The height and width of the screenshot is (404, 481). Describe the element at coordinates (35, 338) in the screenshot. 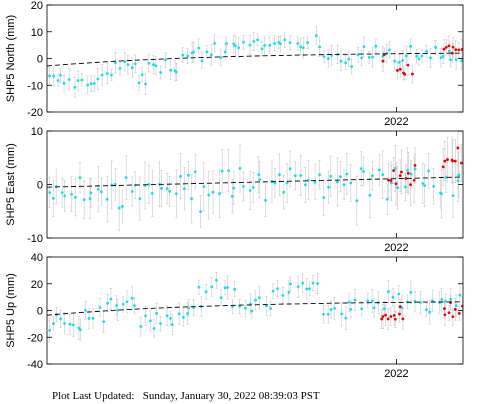

I see `y-tick-label: -20` at that location.